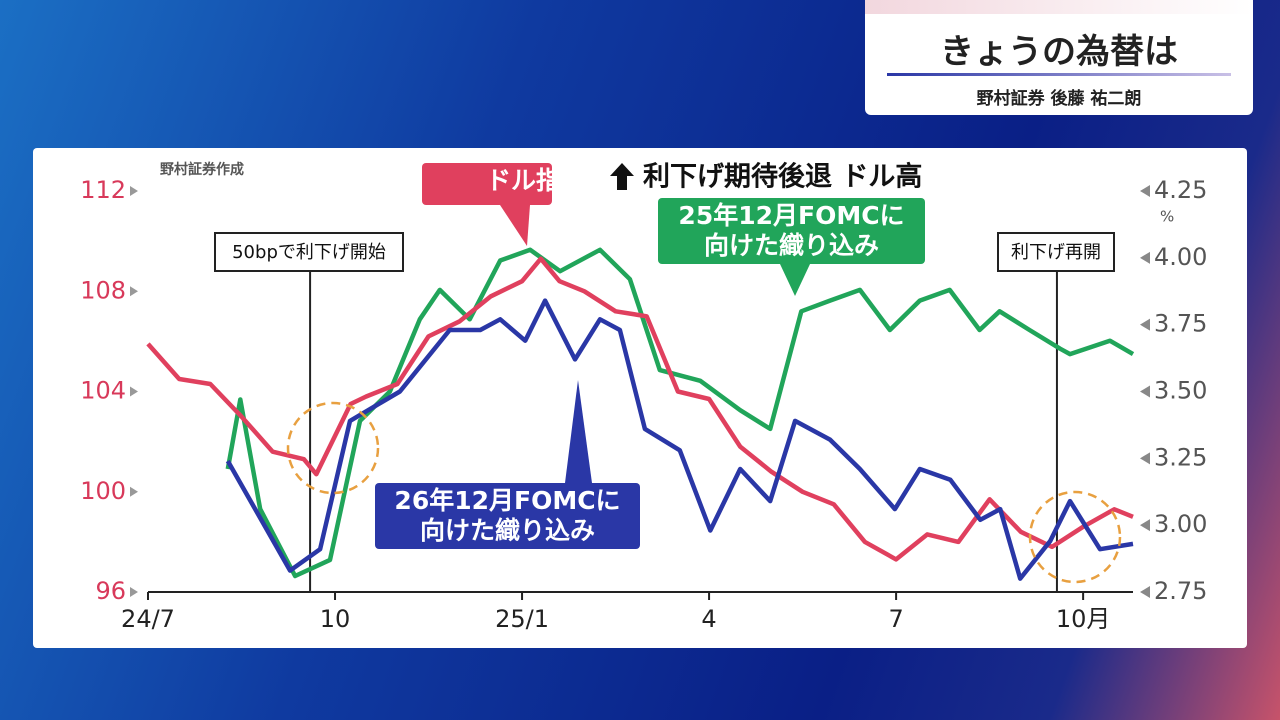  What do you see at coordinates (1059, 52) in the screenshot?
I see `header-title: きょうの為替は` at bounding box center [1059, 52].